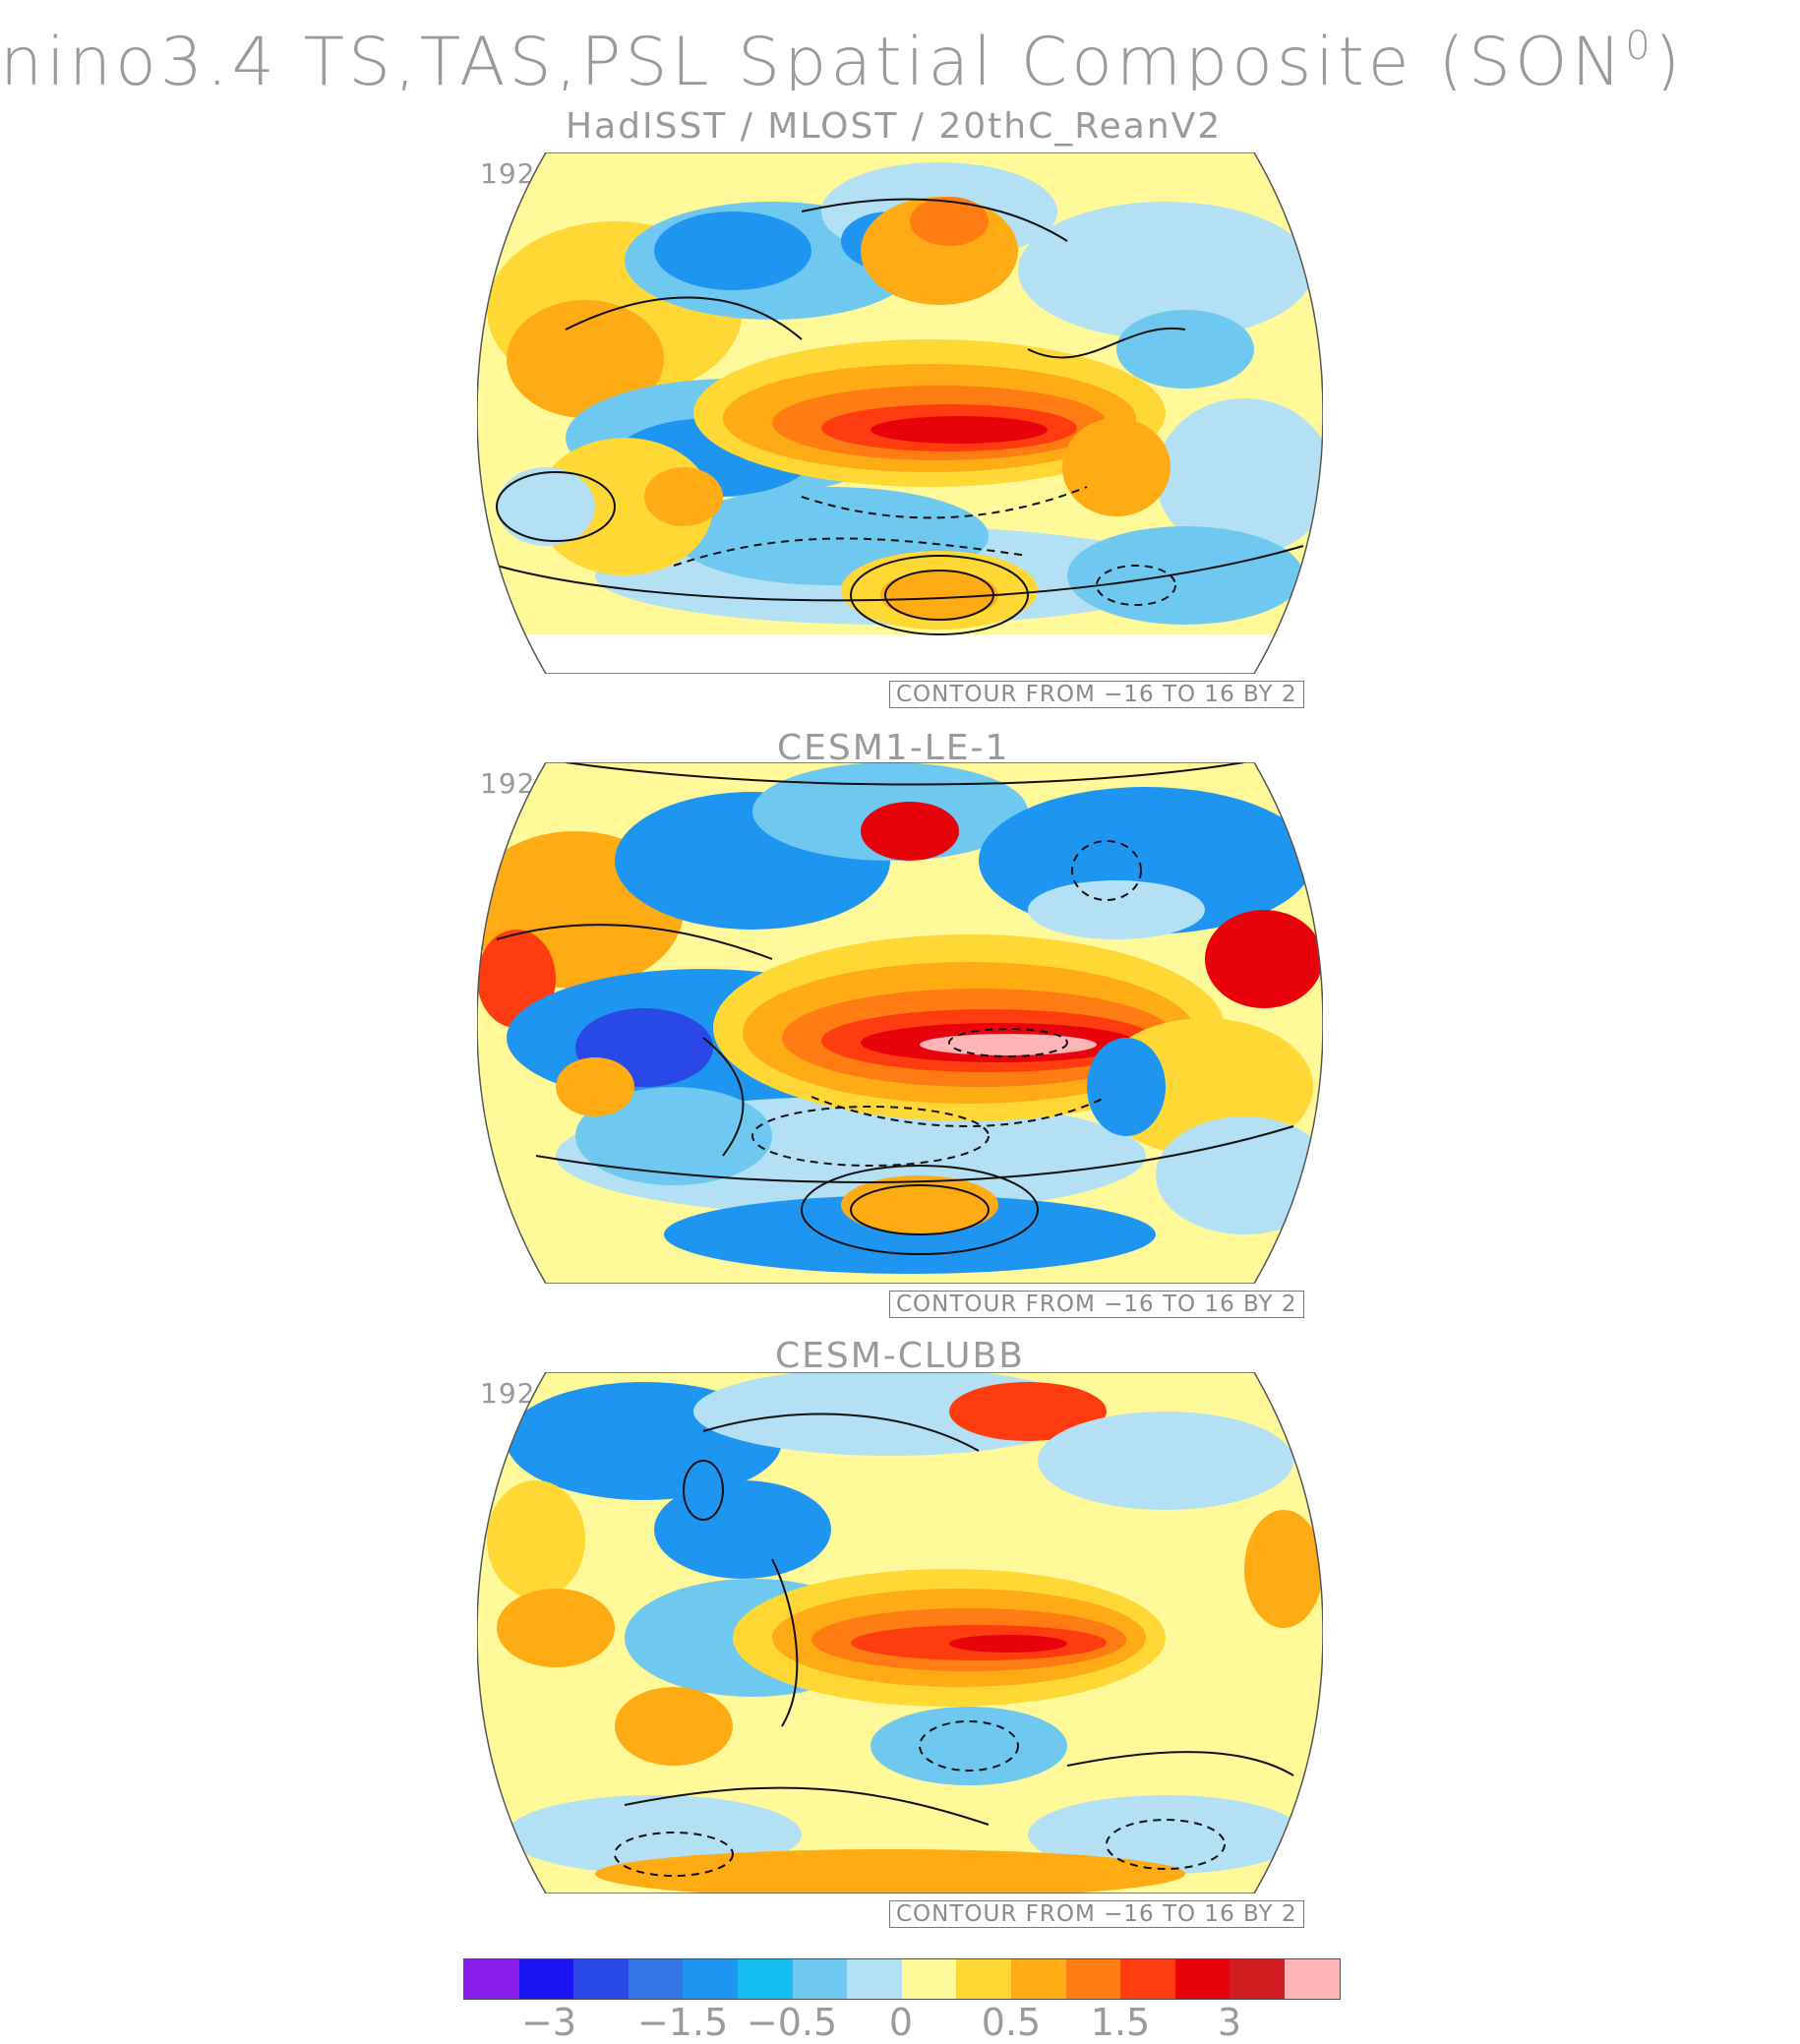 The width and height of the screenshot is (1800, 2044). Describe the element at coordinates (1120, 2022) in the screenshot. I see `colorbar-label: 1.5` at that location.